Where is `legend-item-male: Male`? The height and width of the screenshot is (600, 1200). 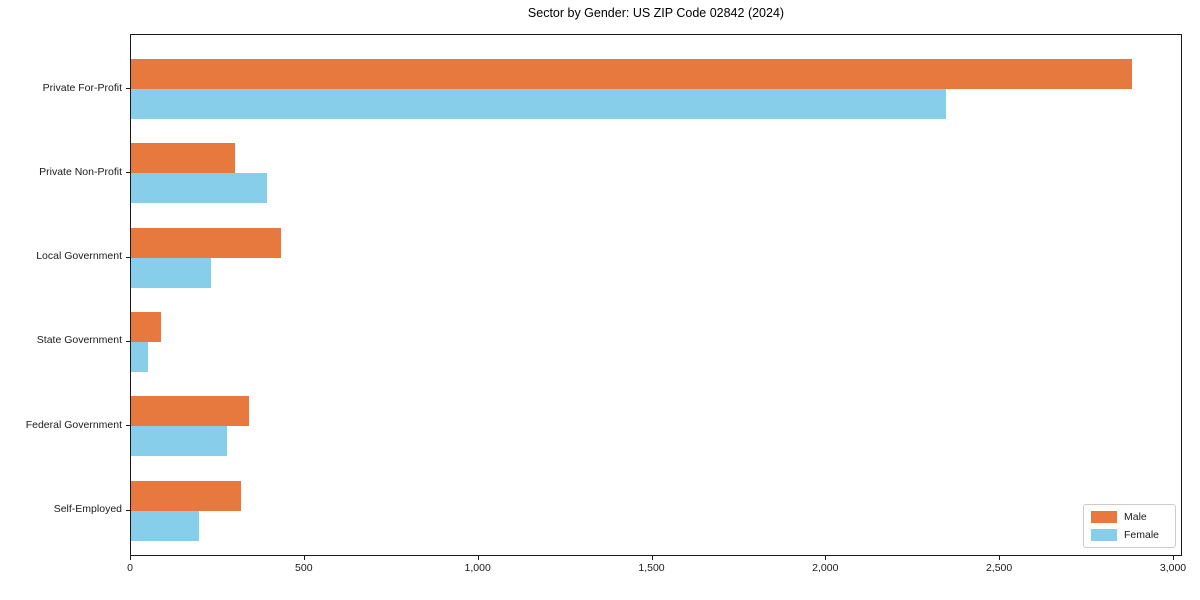
legend-item-male: Male is located at coordinates (1129, 517).